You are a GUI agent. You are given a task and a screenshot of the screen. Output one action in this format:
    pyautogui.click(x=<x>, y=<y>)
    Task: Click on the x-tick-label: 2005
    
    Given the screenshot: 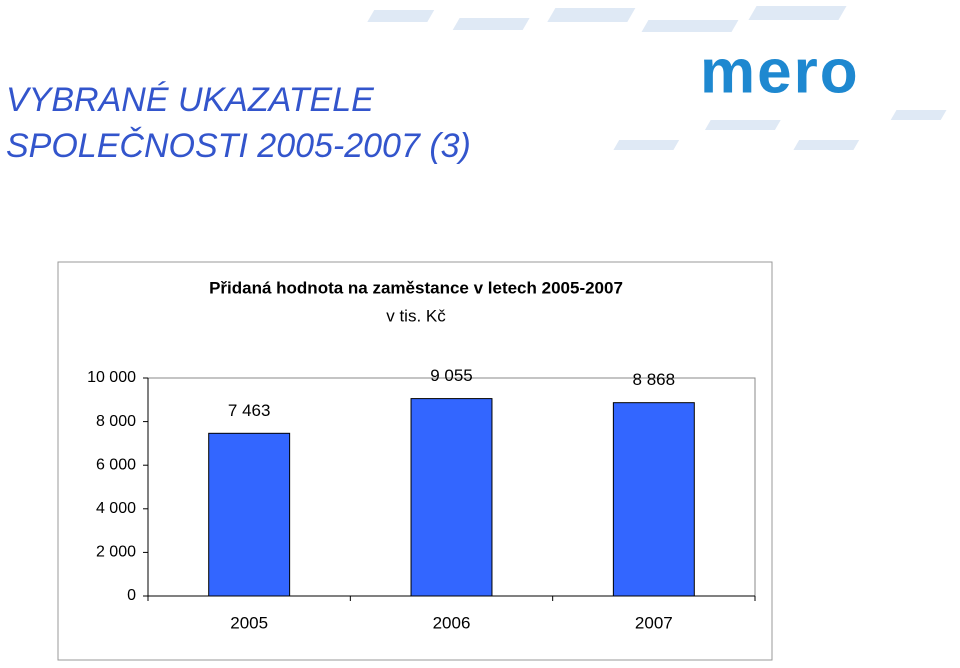 What is the action you would take?
    pyautogui.click(x=249, y=622)
    